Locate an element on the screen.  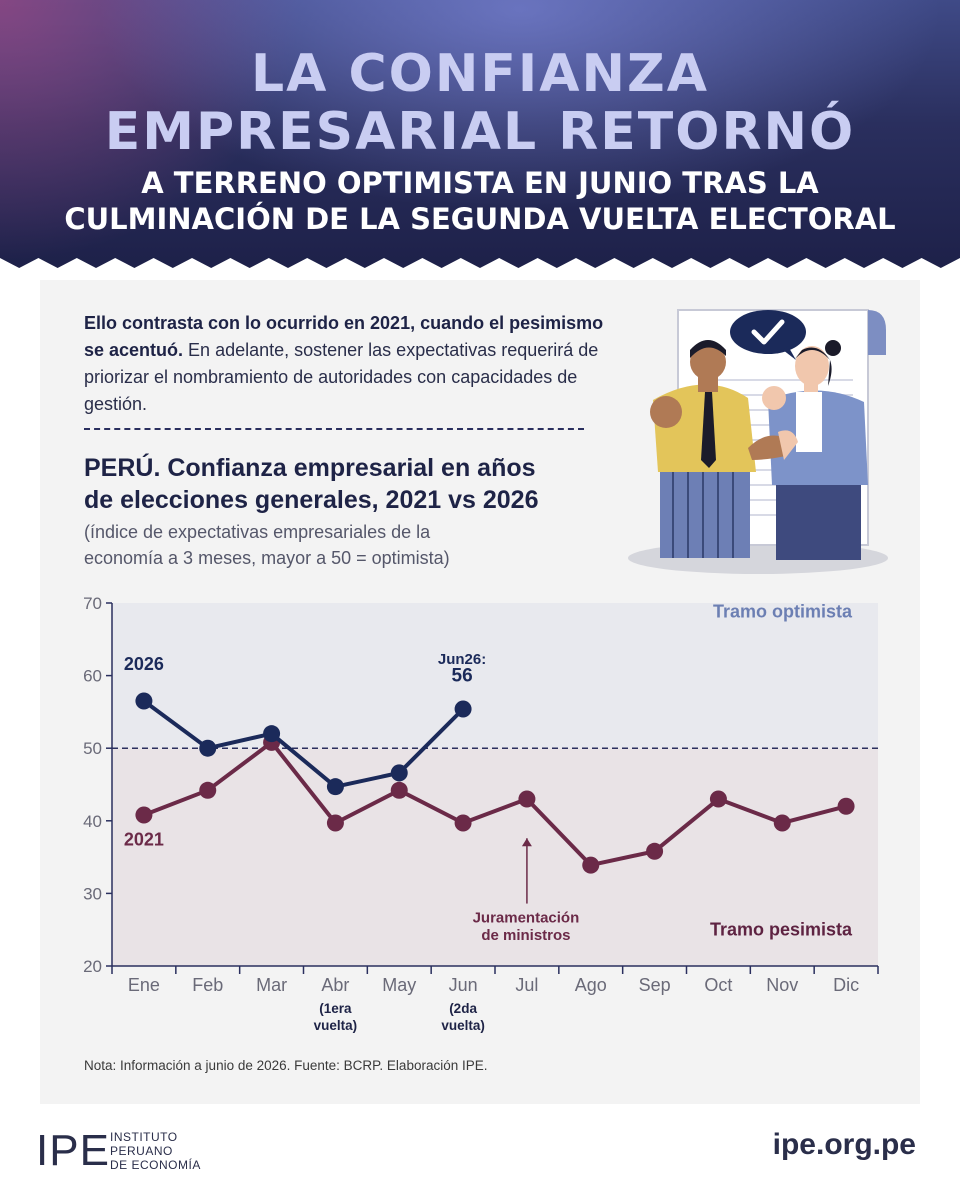
x-tick-label: Sep is located at coordinates (655, 985).